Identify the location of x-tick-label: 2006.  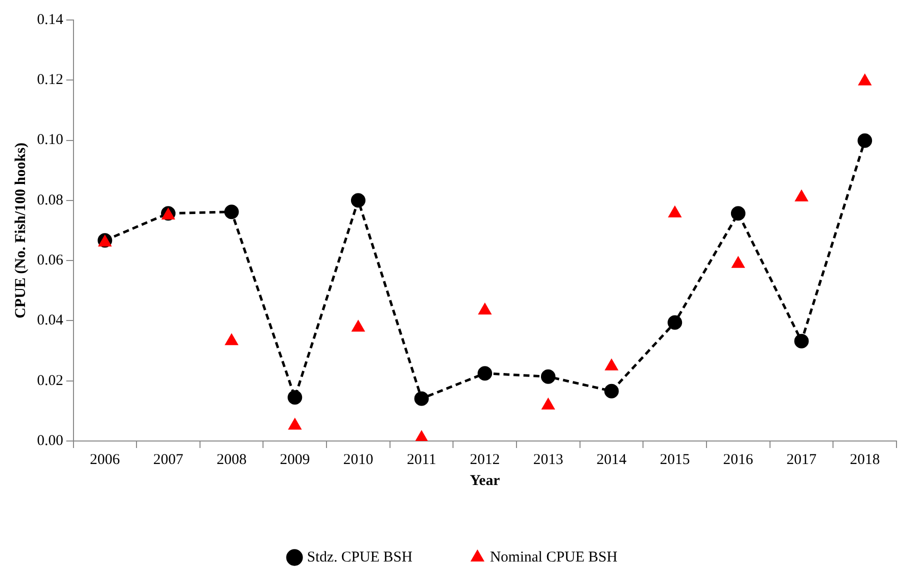
(105, 460).